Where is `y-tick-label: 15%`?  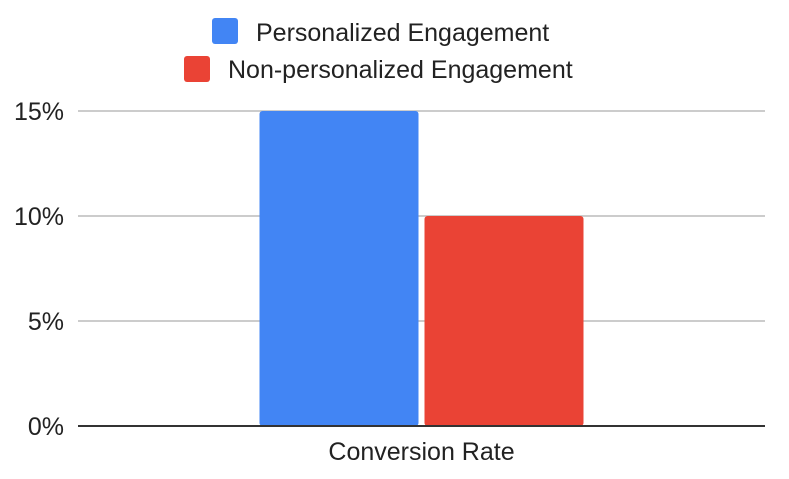 y-tick-label: 15% is located at coordinates (39, 112).